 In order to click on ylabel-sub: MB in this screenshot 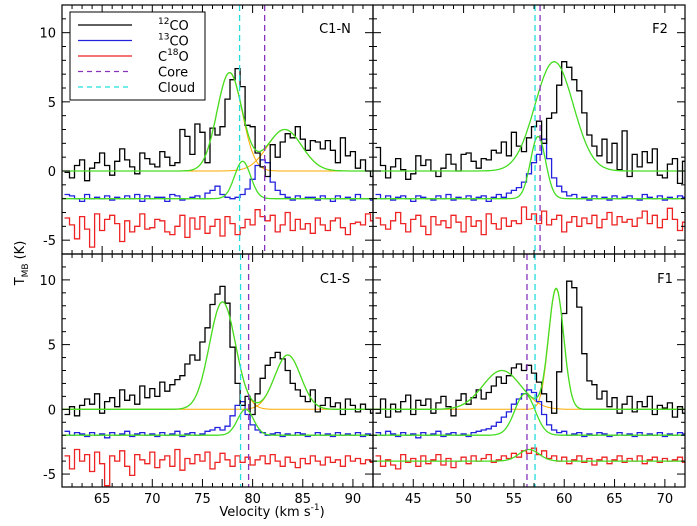, I will do `click(26, 270)`.